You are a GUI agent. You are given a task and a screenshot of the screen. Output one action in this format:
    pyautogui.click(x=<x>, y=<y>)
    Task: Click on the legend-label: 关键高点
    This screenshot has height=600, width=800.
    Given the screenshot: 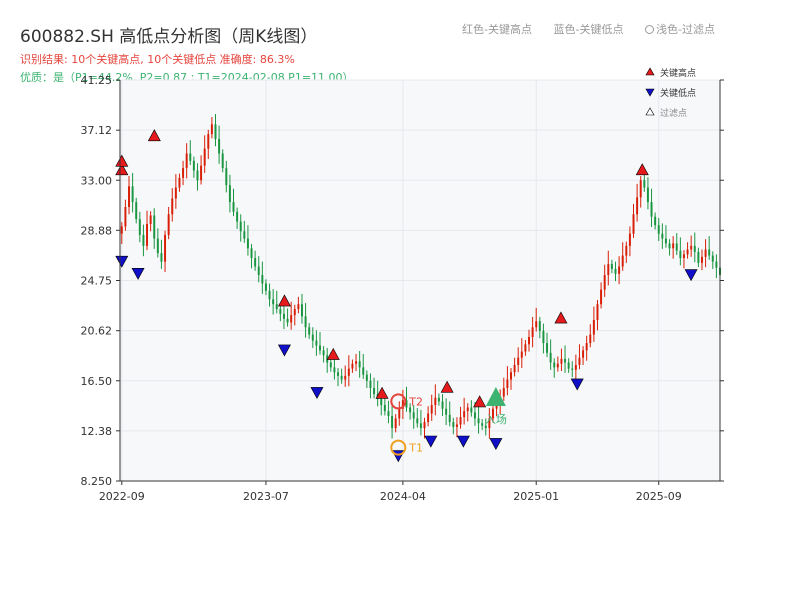 What is the action you would take?
    pyautogui.click(x=678, y=73)
    